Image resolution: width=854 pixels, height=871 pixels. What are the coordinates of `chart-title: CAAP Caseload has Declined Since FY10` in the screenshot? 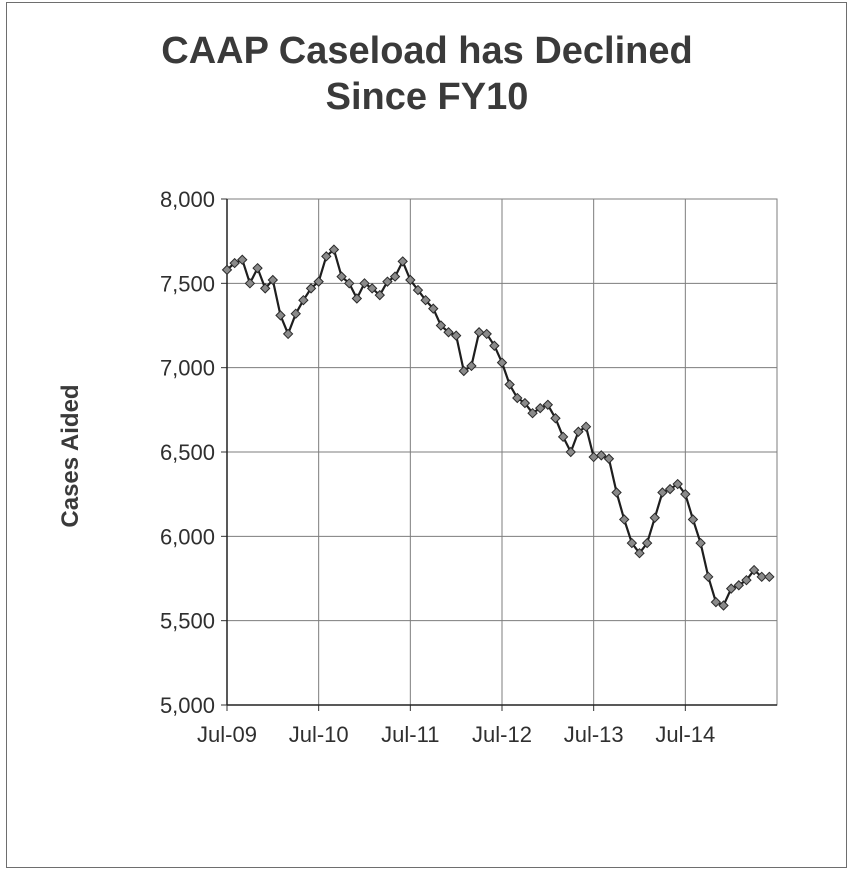 It's located at (427, 74).